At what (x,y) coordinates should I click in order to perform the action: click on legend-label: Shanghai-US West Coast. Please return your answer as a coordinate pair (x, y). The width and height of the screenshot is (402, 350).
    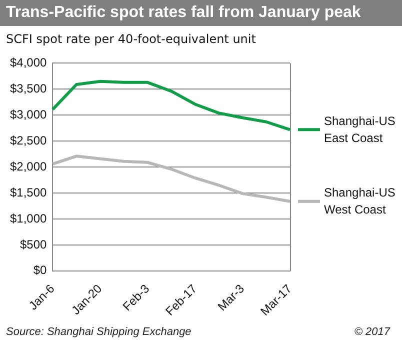
    Looking at the image, I should click on (360, 201).